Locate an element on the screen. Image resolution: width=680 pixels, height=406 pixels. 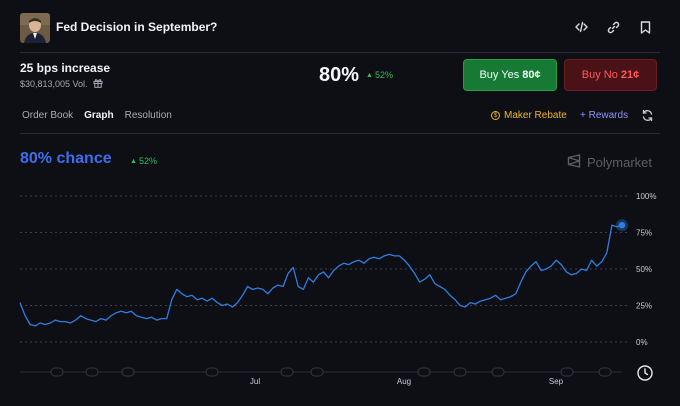
tab-graph: Graph is located at coordinates (99, 115).